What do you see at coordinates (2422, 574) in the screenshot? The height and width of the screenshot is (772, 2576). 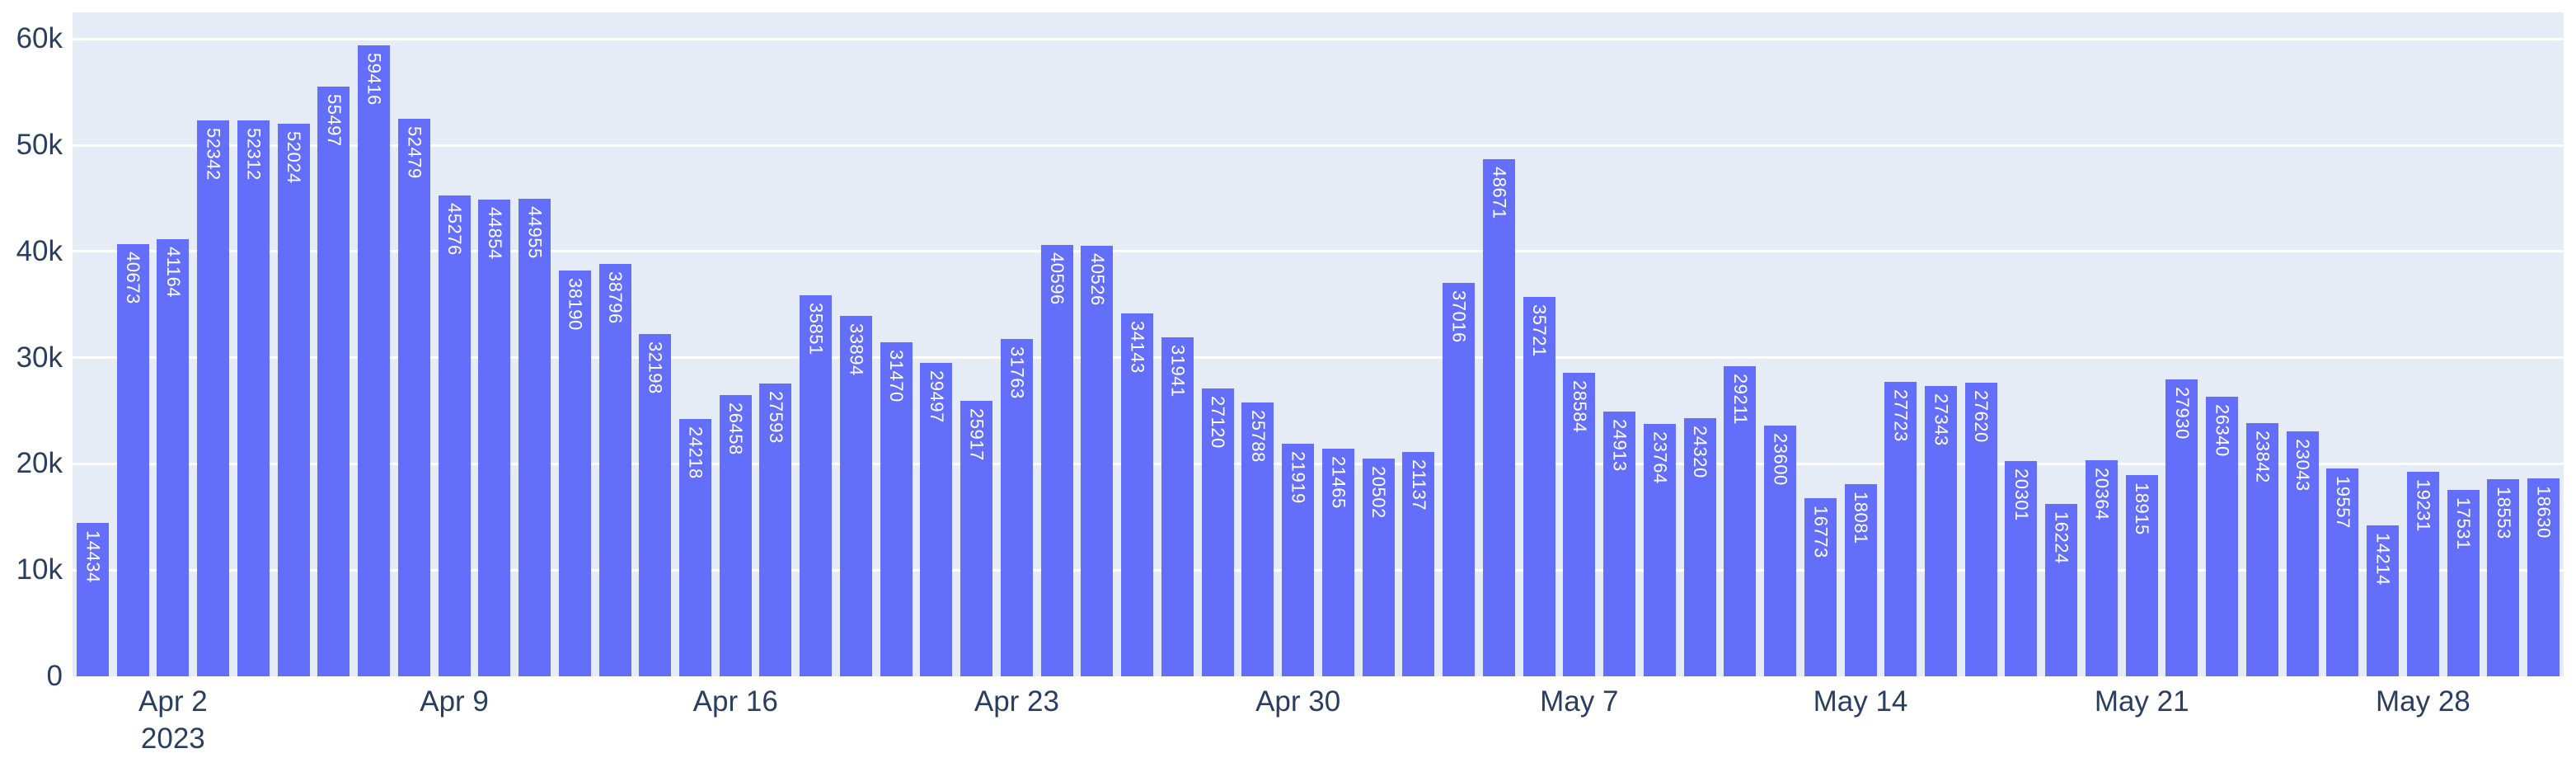 I see `bar: 19231` at bounding box center [2422, 574].